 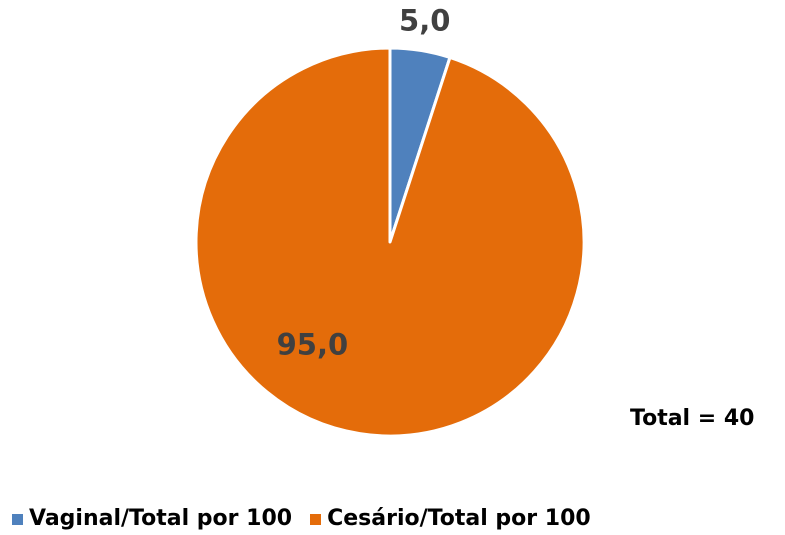 I want to click on legend-label-vaginal: Vaginal/Total por 100, so click(x=161, y=518).